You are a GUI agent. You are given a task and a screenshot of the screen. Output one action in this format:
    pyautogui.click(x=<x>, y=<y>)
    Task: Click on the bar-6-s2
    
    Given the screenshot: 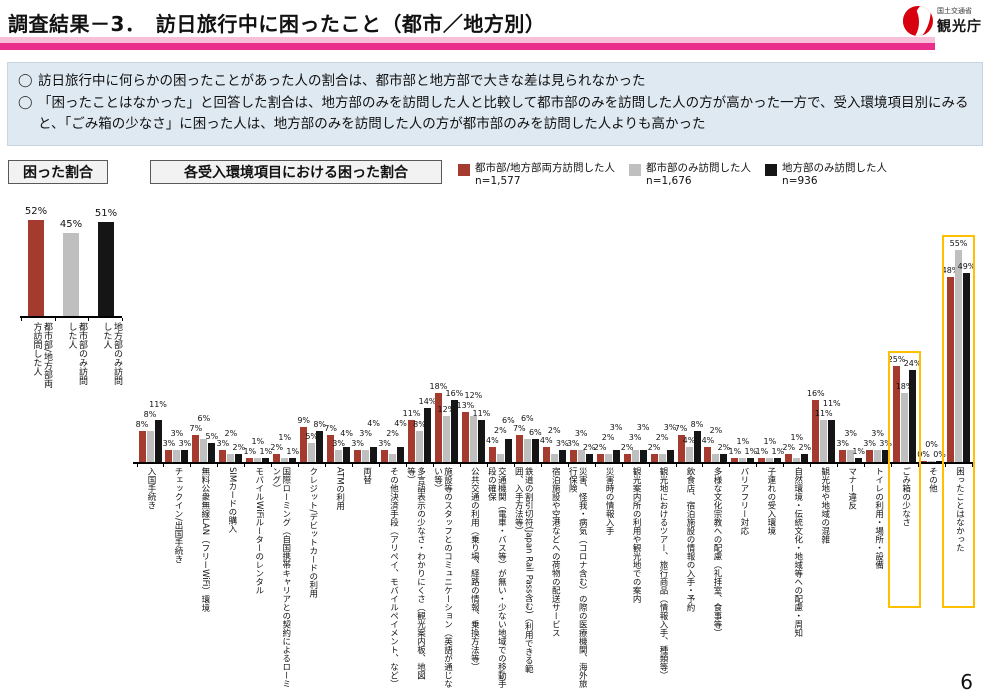 What is the action you would take?
    pyautogui.click(x=320, y=446)
    